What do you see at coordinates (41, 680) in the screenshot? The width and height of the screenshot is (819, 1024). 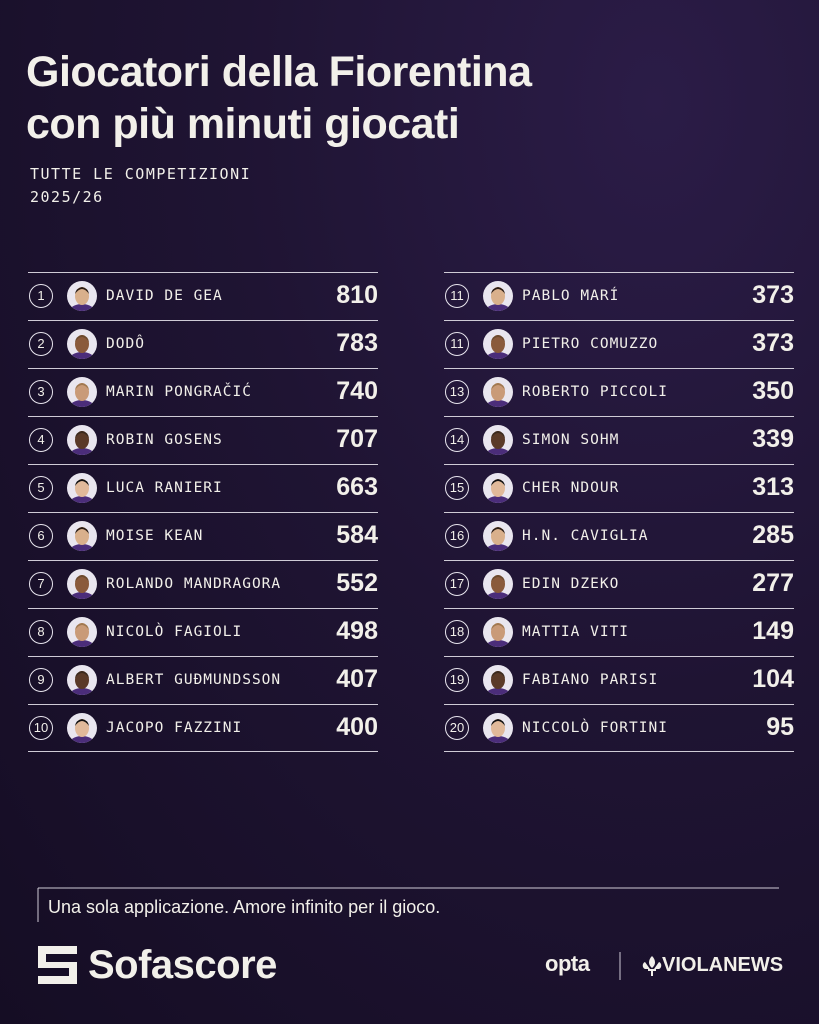 I see `rank-badge: 9` at bounding box center [41, 680].